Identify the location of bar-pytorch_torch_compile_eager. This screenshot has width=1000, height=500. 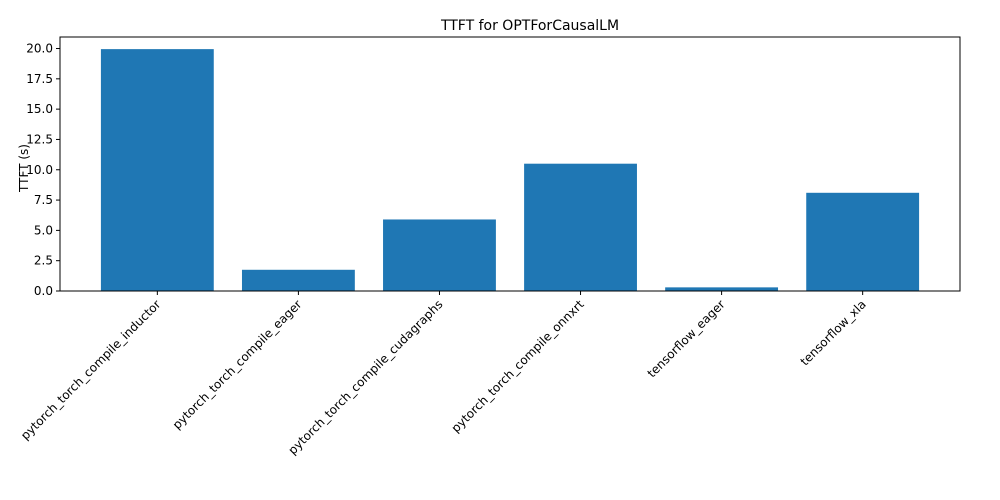
(298, 280).